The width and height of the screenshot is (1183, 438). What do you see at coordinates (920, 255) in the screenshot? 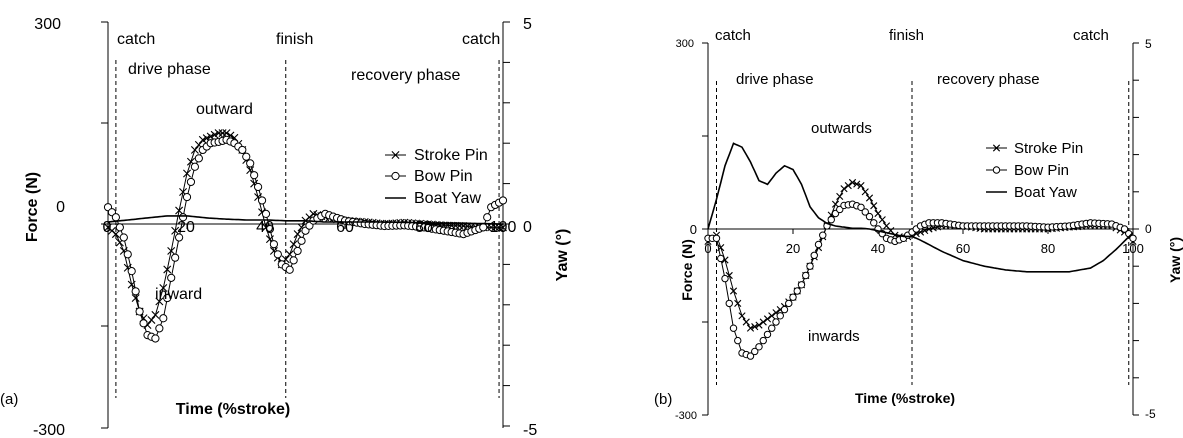
I see `series-line-stroke-pin` at bounding box center [920, 255].